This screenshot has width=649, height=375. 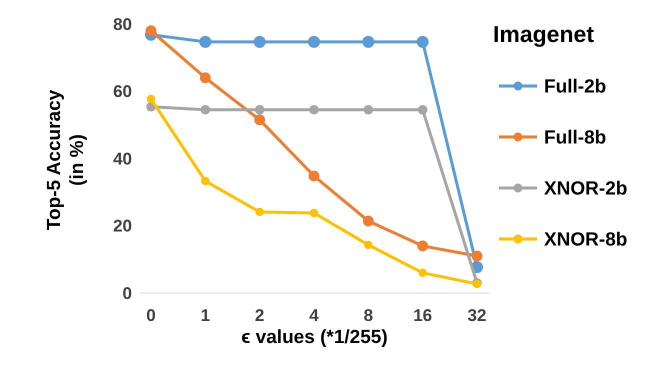 I want to click on y-tick-label: 0, so click(x=127, y=293).